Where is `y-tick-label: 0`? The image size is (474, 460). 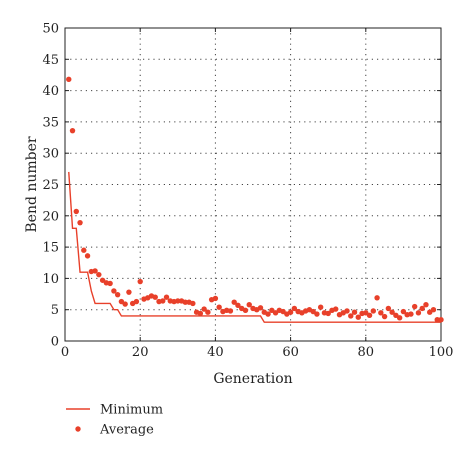 y-tick-label: 0 is located at coordinates (55, 342).